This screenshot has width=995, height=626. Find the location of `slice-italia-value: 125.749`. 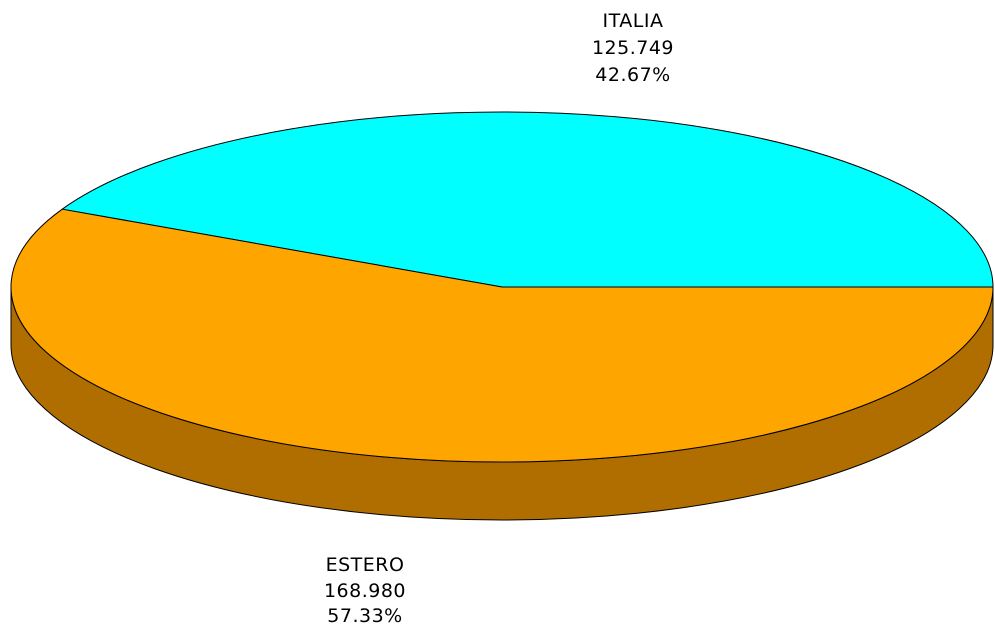

slice-italia-value: 125.749 is located at coordinates (633, 48).